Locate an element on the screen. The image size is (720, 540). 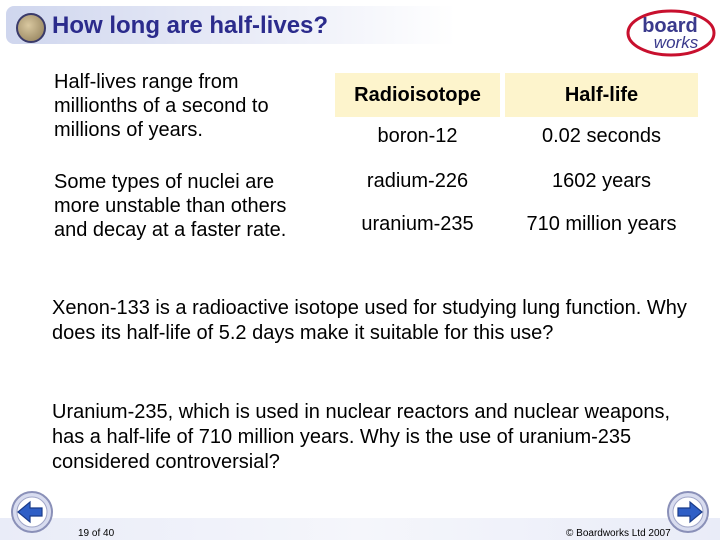
table-cell-isotope: uranium-235 is located at coordinates (417, 224).